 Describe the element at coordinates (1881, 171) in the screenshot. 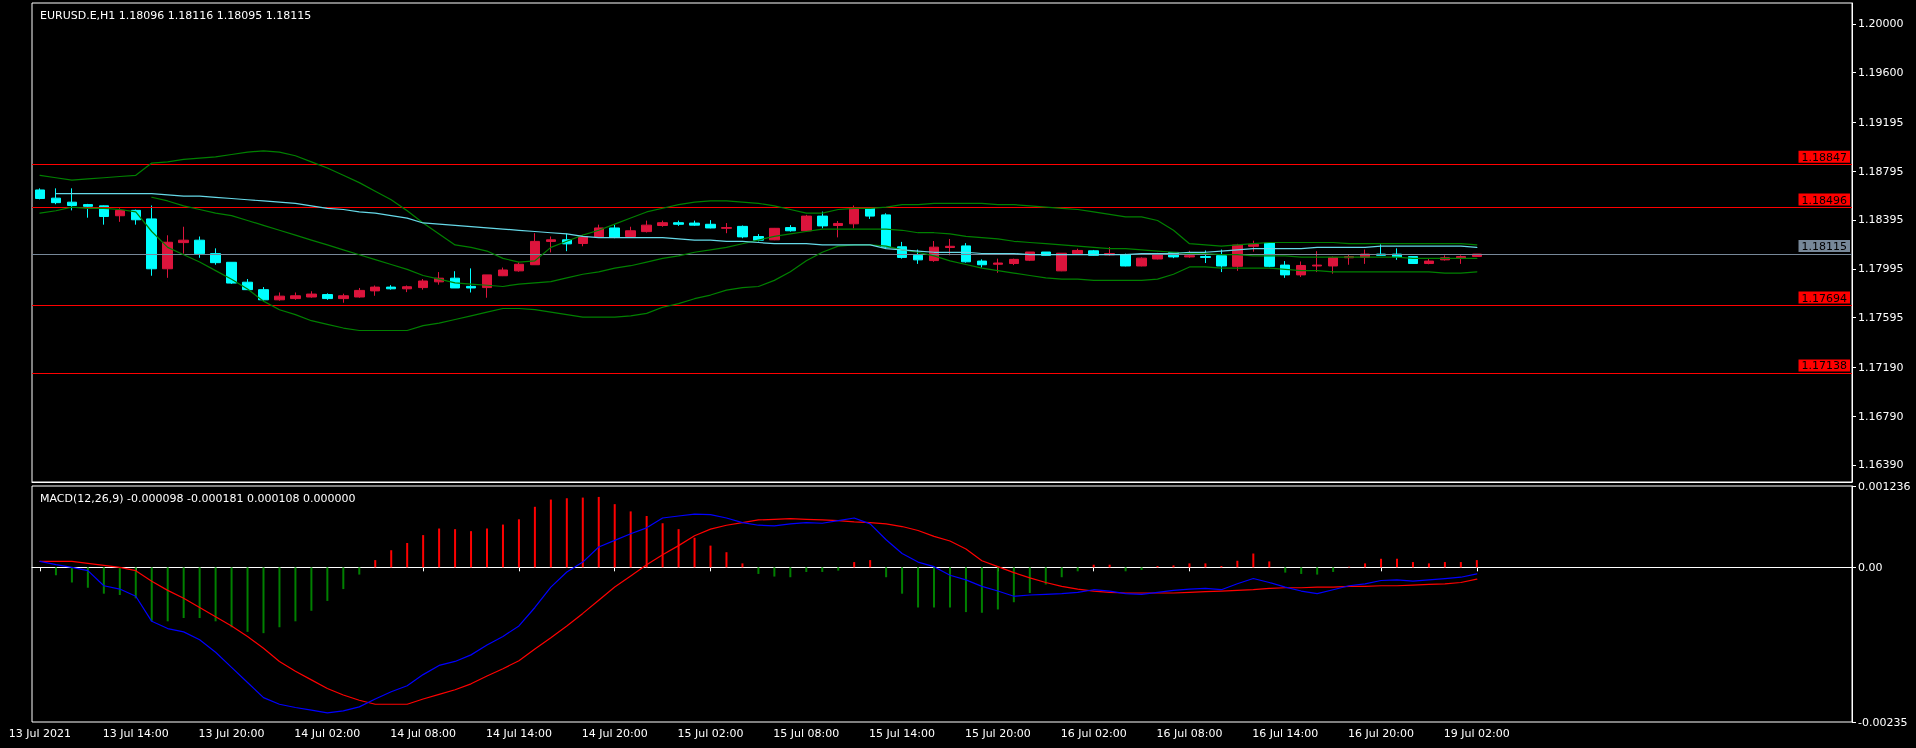

I see `y-tick-label: 1.18795` at that location.